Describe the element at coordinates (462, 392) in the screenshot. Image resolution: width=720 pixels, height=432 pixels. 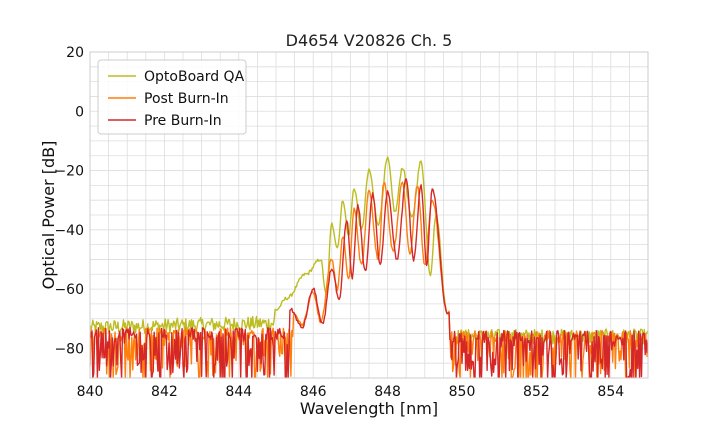
I see `x-tick-label: 850` at that location.